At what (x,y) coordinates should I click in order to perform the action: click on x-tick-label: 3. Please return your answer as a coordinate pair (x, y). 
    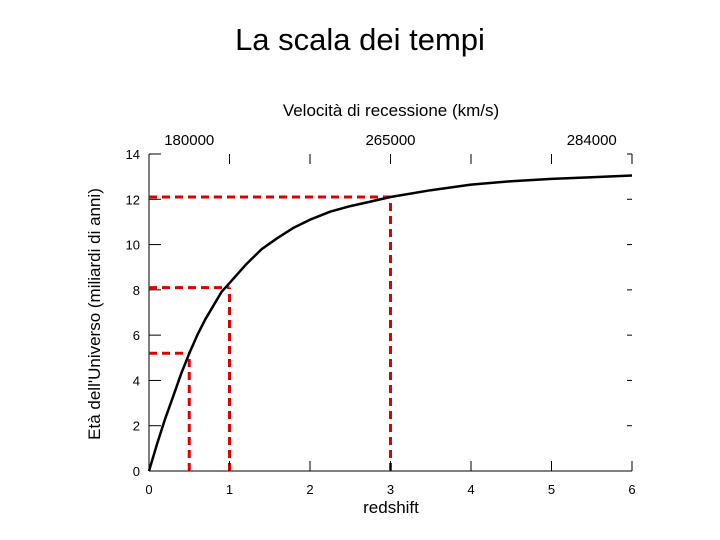
    Looking at the image, I should click on (390, 489).